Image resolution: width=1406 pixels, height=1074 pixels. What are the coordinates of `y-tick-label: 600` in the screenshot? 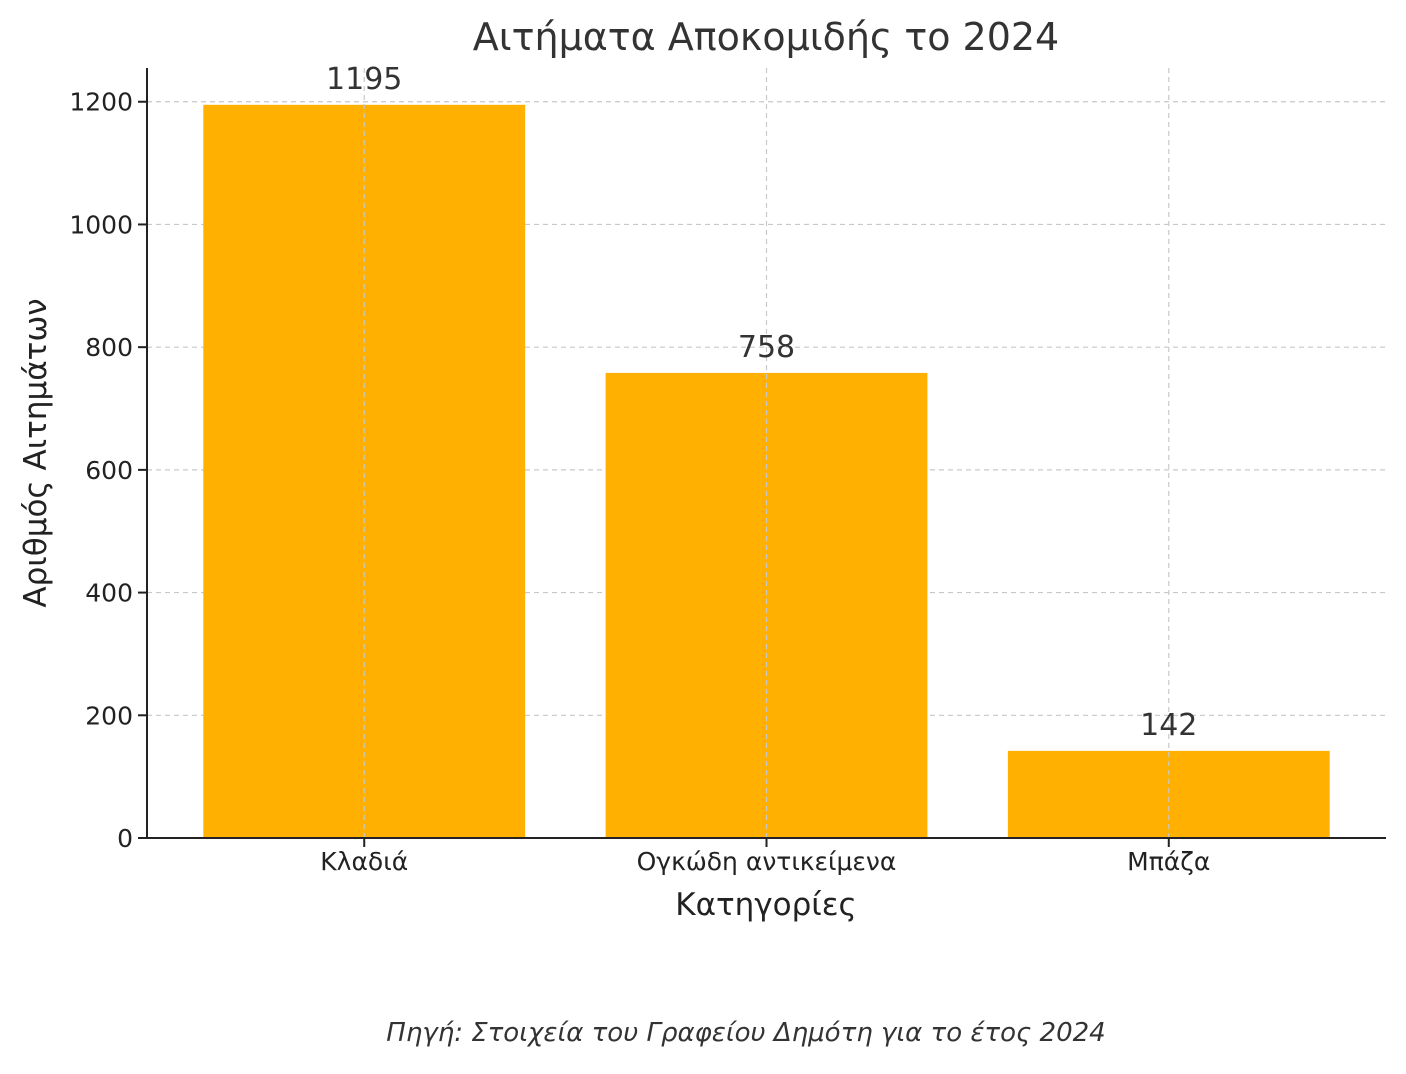 It's located at (109, 470).